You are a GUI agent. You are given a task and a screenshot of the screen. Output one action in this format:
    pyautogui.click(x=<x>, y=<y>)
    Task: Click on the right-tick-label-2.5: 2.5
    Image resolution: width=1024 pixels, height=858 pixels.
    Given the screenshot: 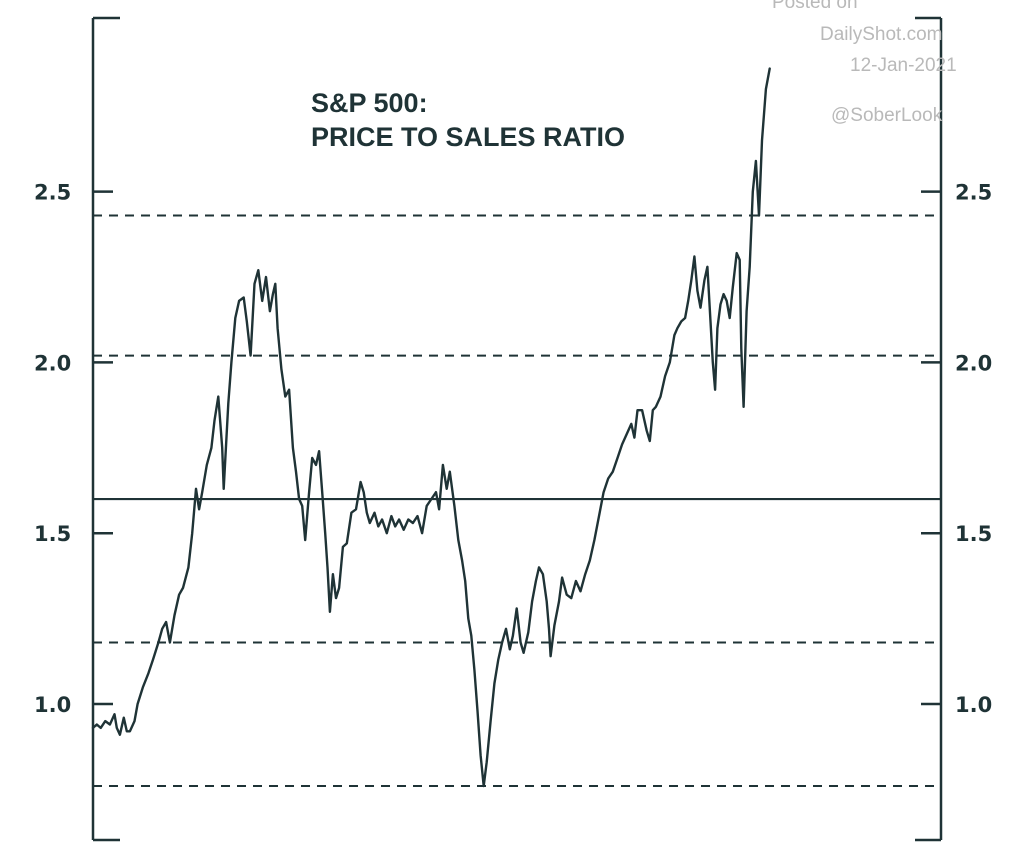 What is the action you would take?
    pyautogui.click(x=973, y=193)
    